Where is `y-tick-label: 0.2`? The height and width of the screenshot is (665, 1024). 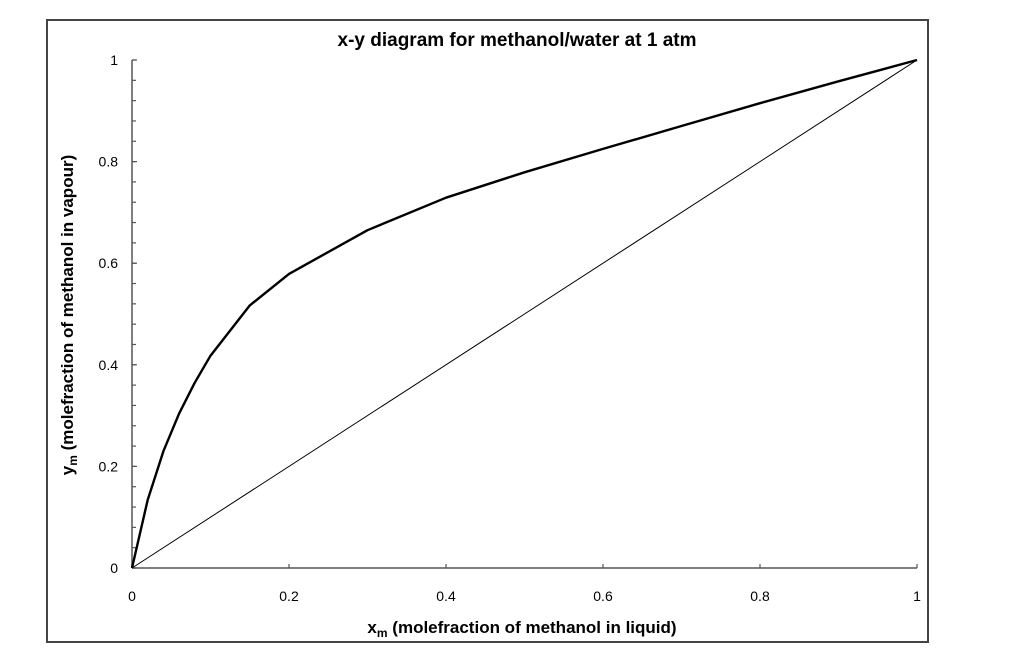
y-tick-label: 0.2 is located at coordinates (109, 466).